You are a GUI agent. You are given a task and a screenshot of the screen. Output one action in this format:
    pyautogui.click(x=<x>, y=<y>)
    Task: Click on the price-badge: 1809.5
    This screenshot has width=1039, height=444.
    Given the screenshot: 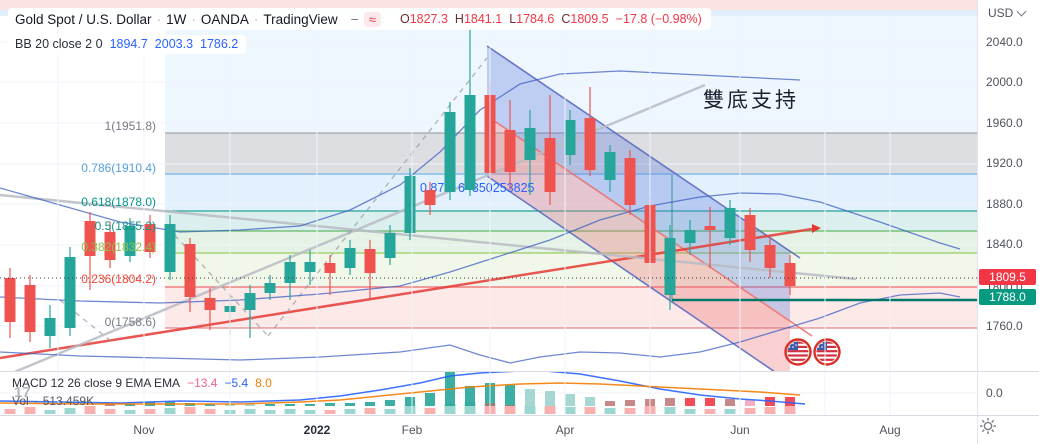 What is the action you would take?
    pyautogui.click(x=1007, y=277)
    